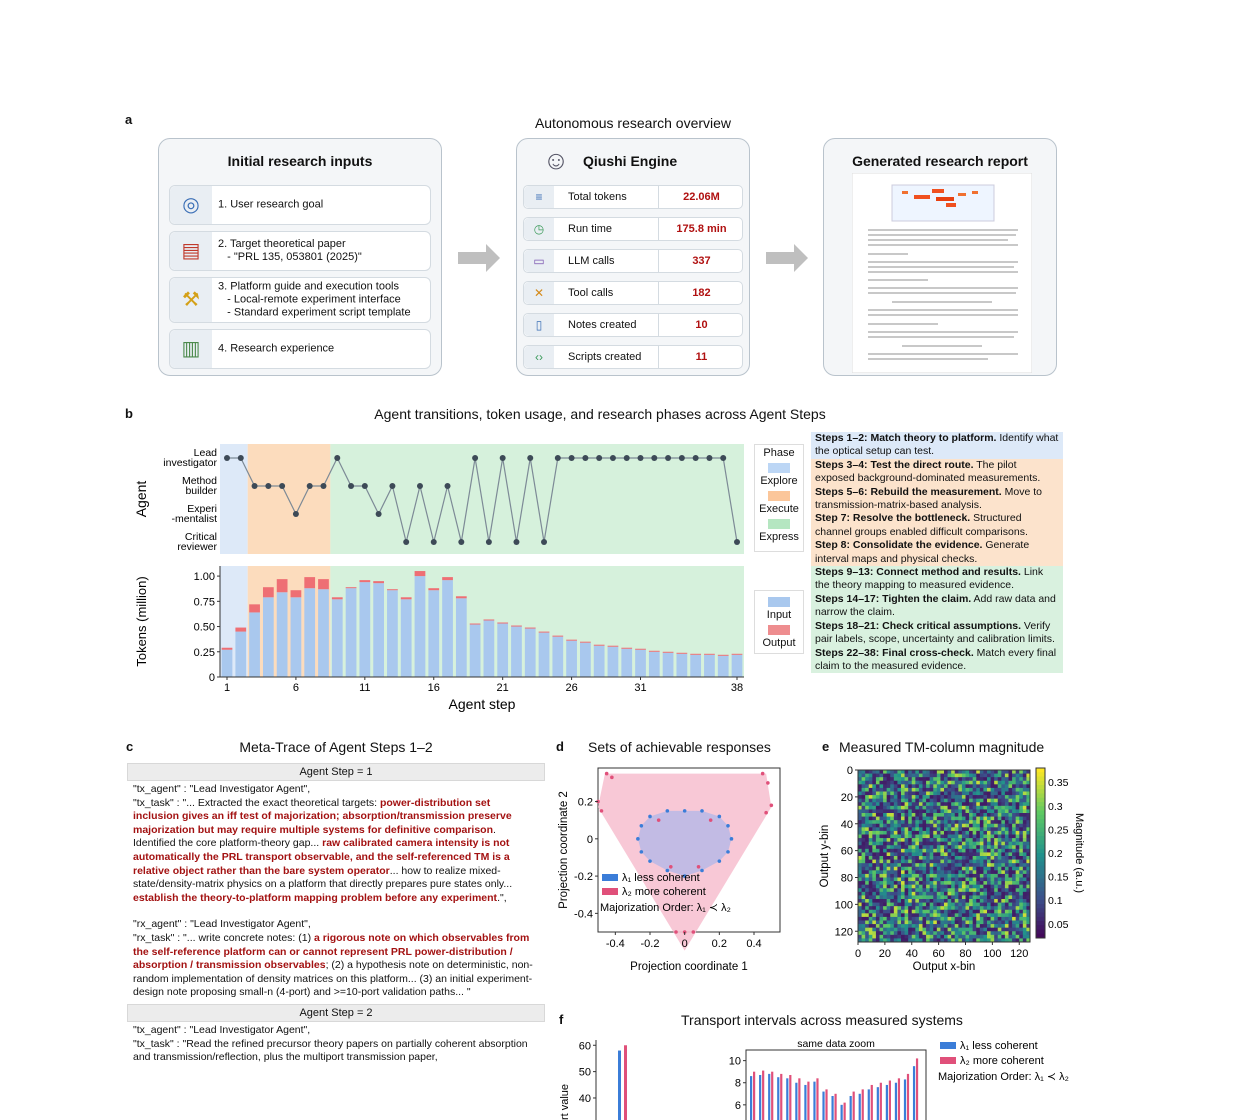 The image size is (1240, 1120). I want to click on colorbar-segment, so click(1040, 804).